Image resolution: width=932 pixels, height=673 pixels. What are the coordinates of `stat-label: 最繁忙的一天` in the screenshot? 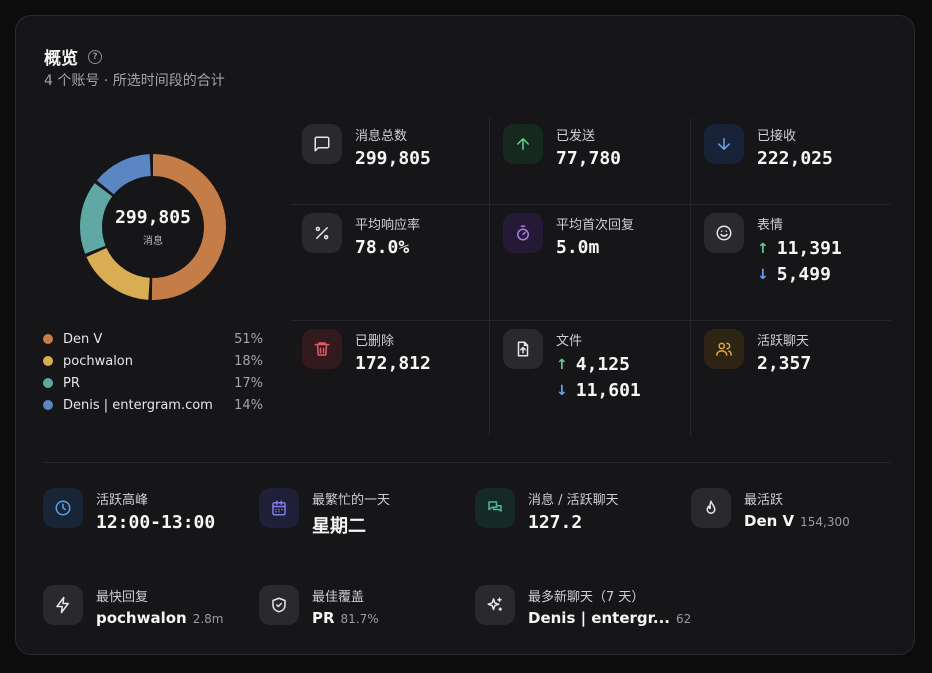 It's located at (351, 500).